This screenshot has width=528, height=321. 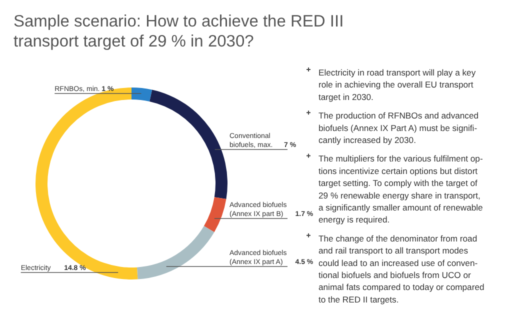 What do you see at coordinates (398, 127) in the screenshot?
I see `text: The production of RFNBOs and advanced biofuels (Annex IX Part A) must be signifi- cantly increased by 2030.` at bounding box center [398, 127].